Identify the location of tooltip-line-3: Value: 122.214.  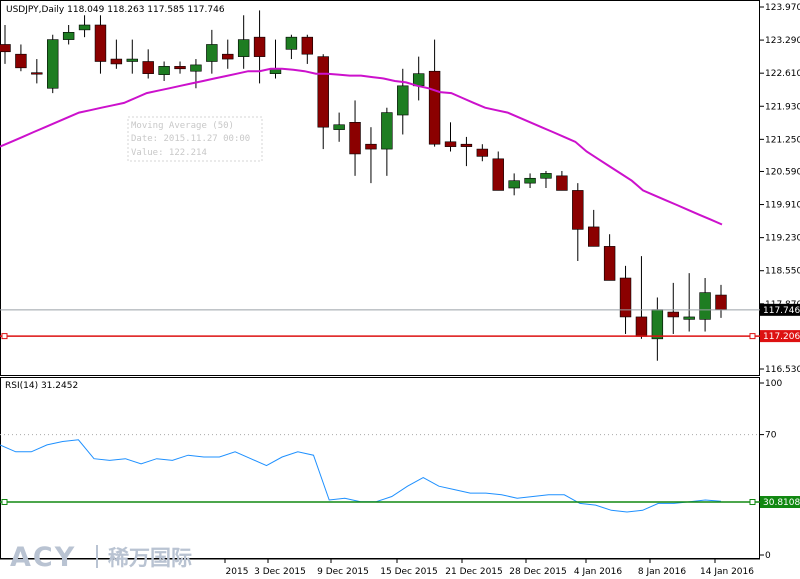
(169, 153).